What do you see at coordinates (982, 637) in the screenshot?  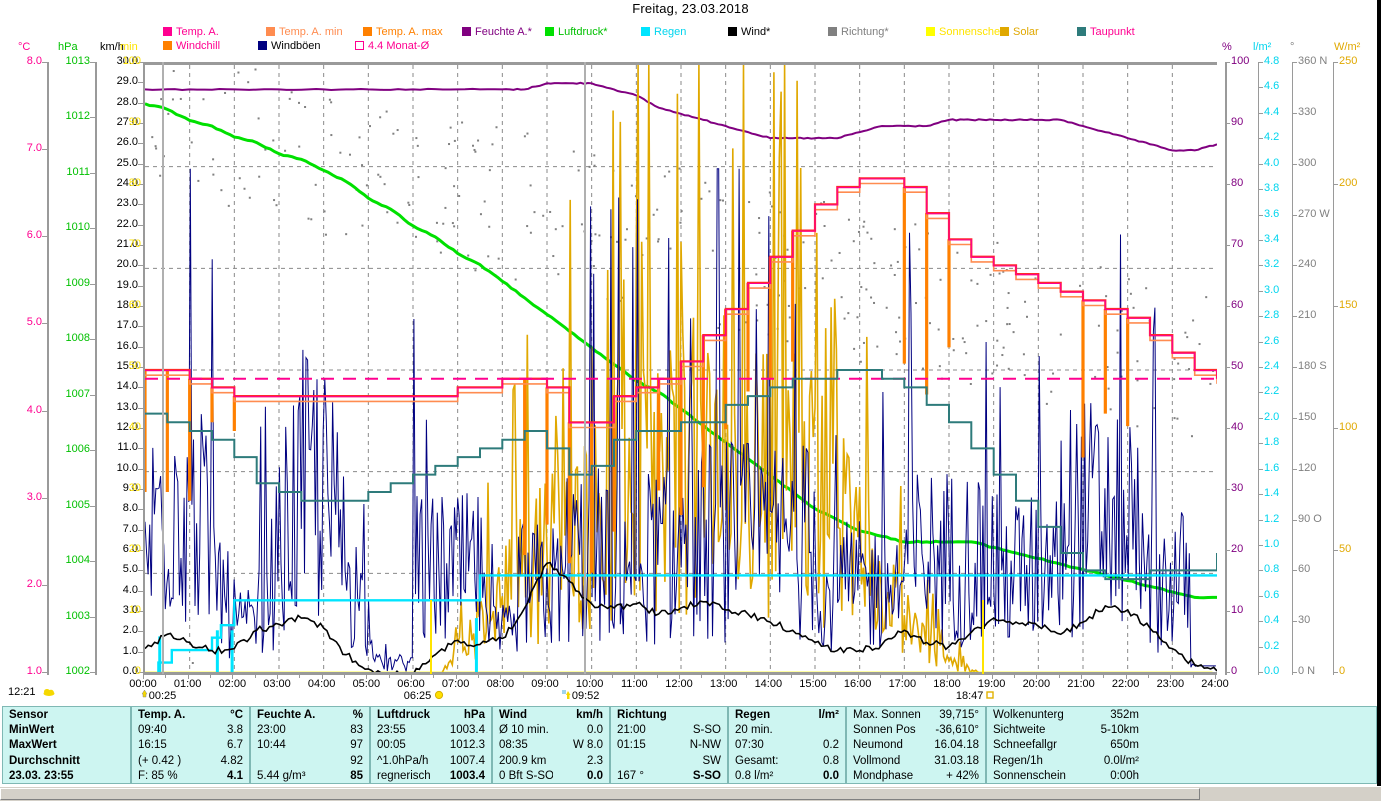 I see `sun-event-marker-line` at bounding box center [982, 637].